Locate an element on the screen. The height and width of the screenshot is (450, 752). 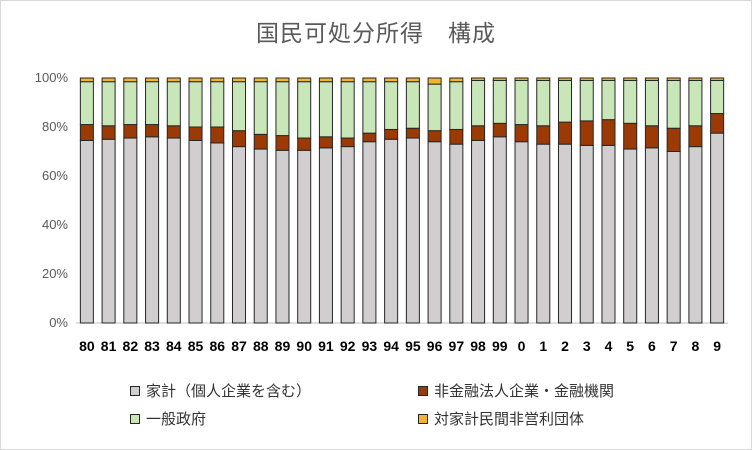
x-tick-label: 8 is located at coordinates (696, 346).